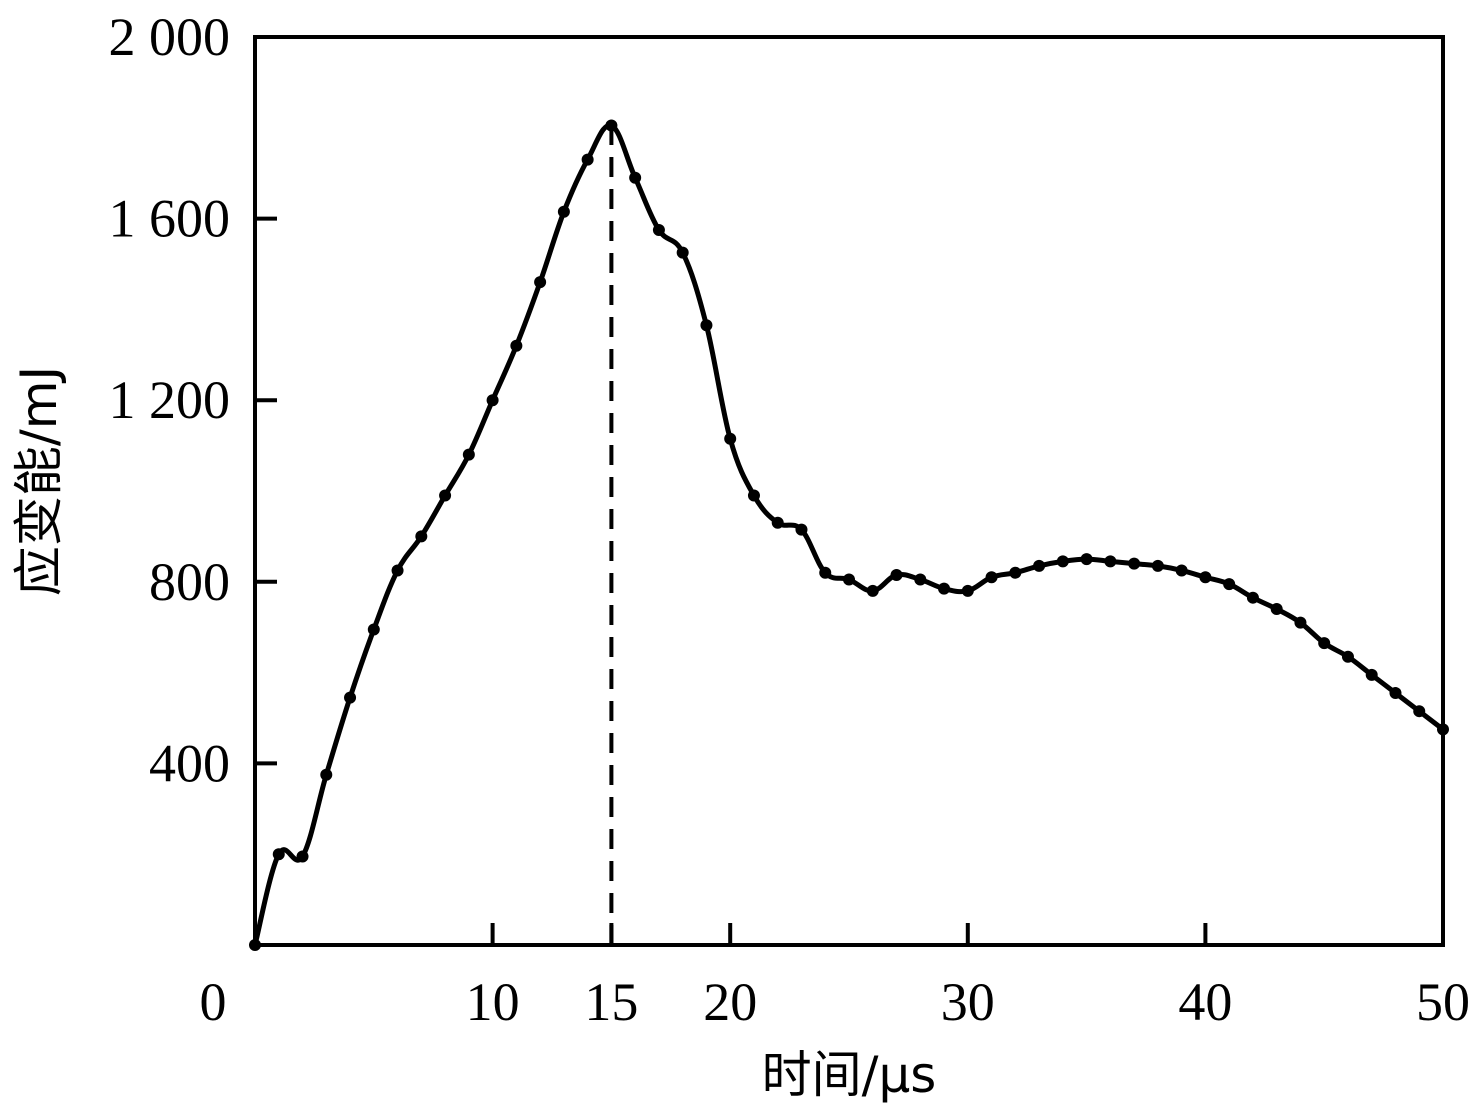  I want to click on y-tick-label: 1 200, so click(170, 400).